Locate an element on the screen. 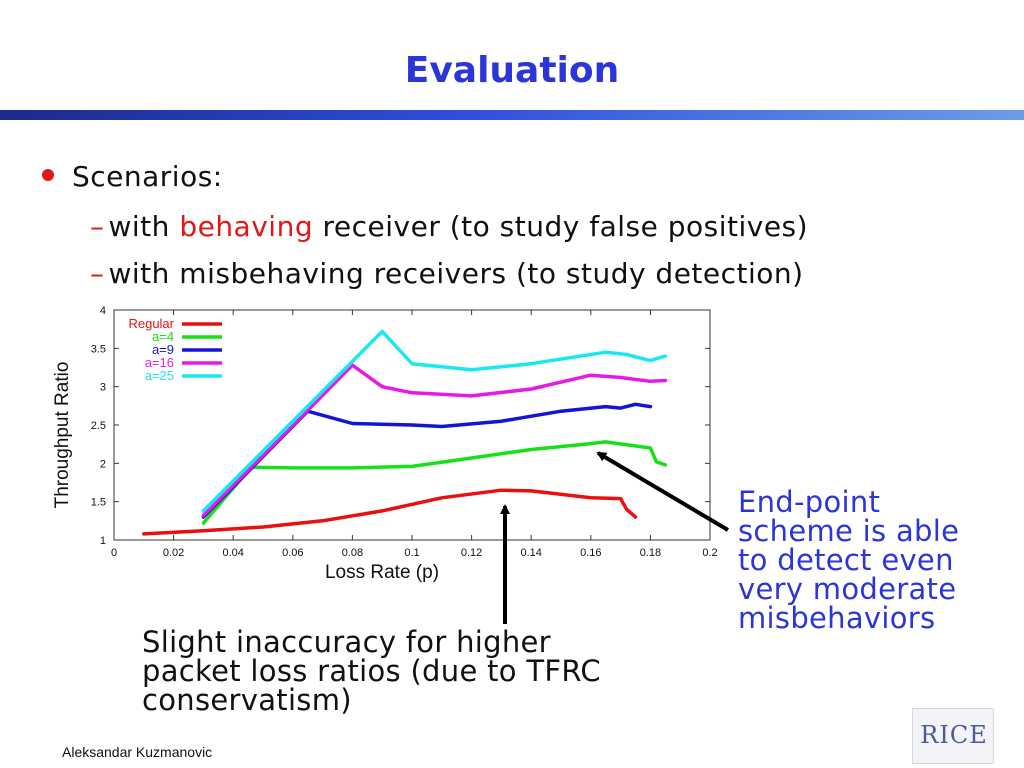 Image resolution: width=1024 pixels, height=768 pixels. logo-text: RICE is located at coordinates (954, 735).